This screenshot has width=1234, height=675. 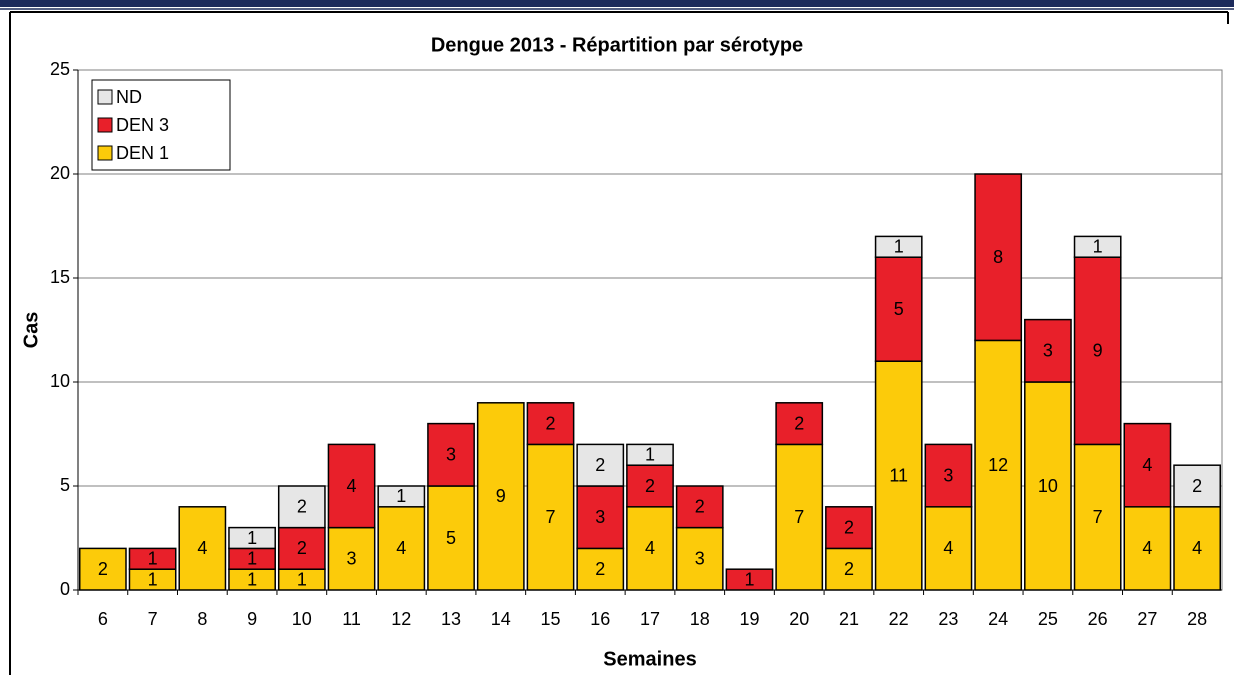 What do you see at coordinates (749, 619) in the screenshot?
I see `x-tick-label: 19` at bounding box center [749, 619].